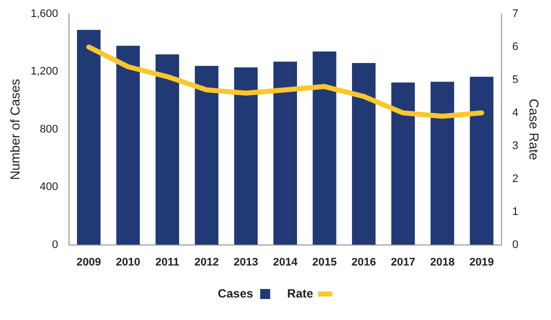 This screenshot has width=551, height=320. Describe the element at coordinates (236, 293) in the screenshot. I see `legend-label: Cases` at that location.